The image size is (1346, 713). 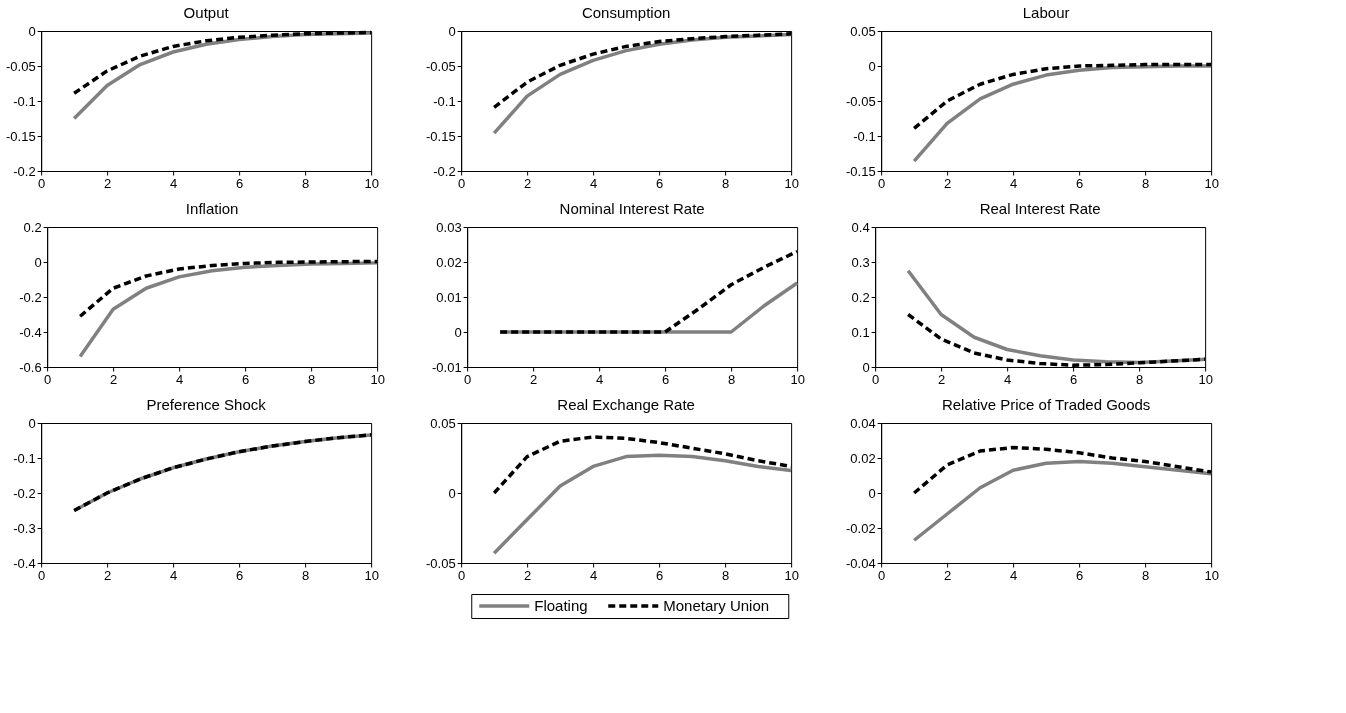 What do you see at coordinates (212, 208) in the screenshot?
I see `chart-title: Inflation` at bounding box center [212, 208].